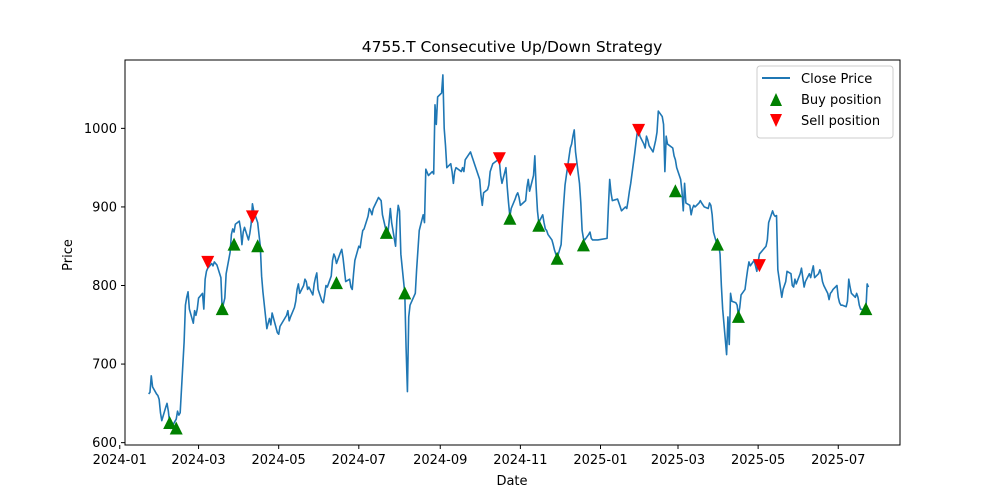  Describe the element at coordinates (104, 365) in the screenshot. I see `y-tick-label: 700` at that location.